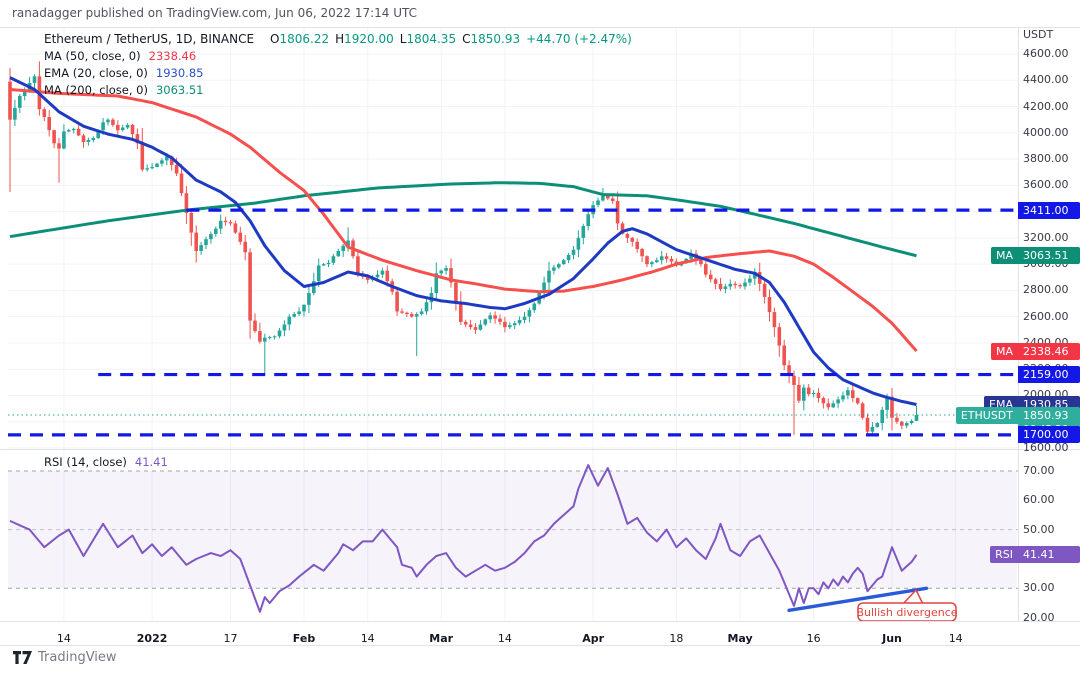  I want to click on axis-badge-3063.51: MA 3063.51, so click(1035, 256).